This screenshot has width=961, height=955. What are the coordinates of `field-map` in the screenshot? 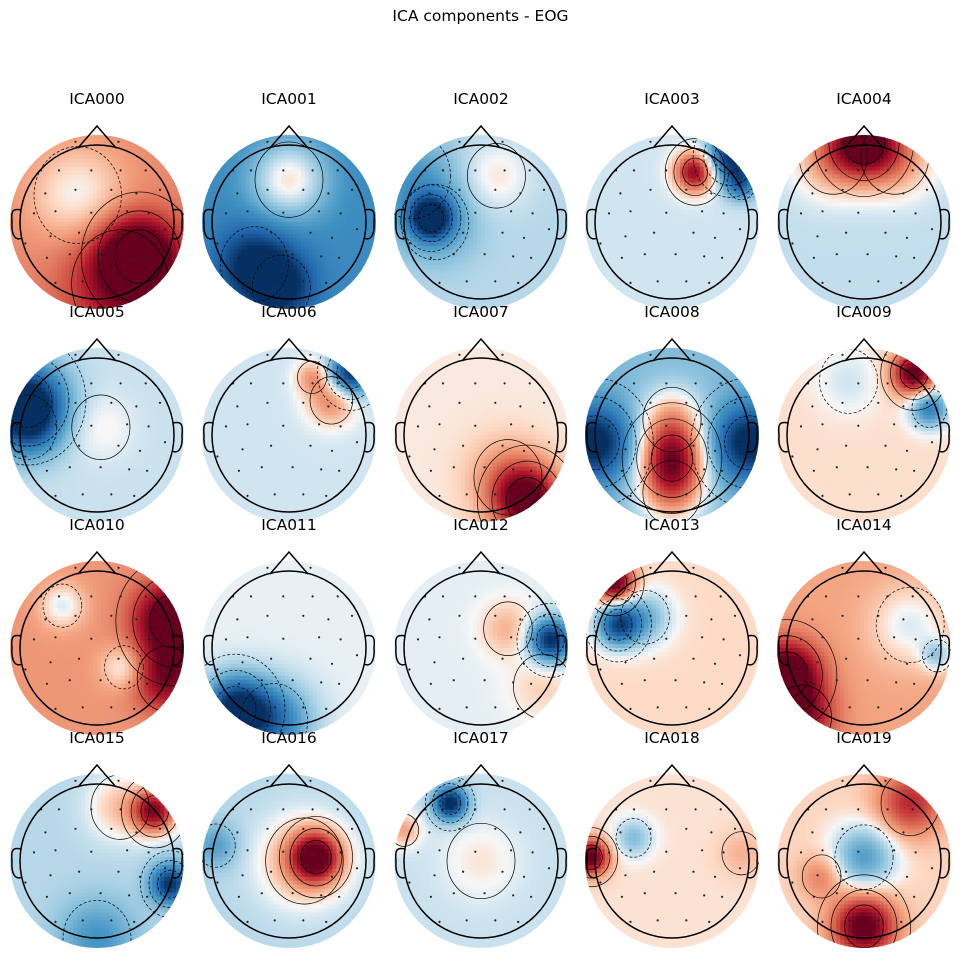 It's located at (481, 222).